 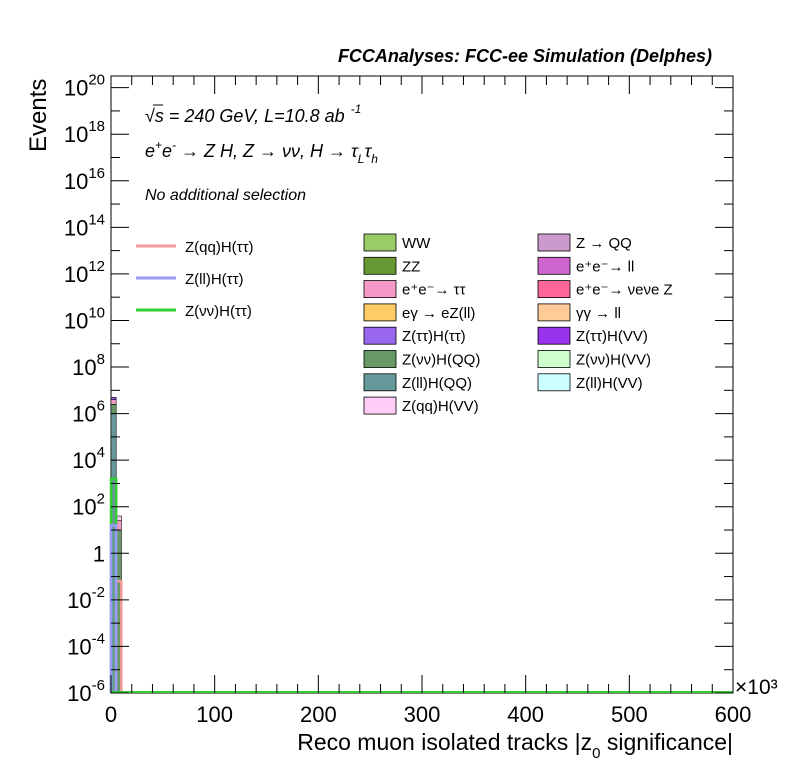 What do you see at coordinates (261, 152) in the screenshot?
I see `process-annotation: e+e- → Z H, Z → νν, H → τLτh` at bounding box center [261, 152].